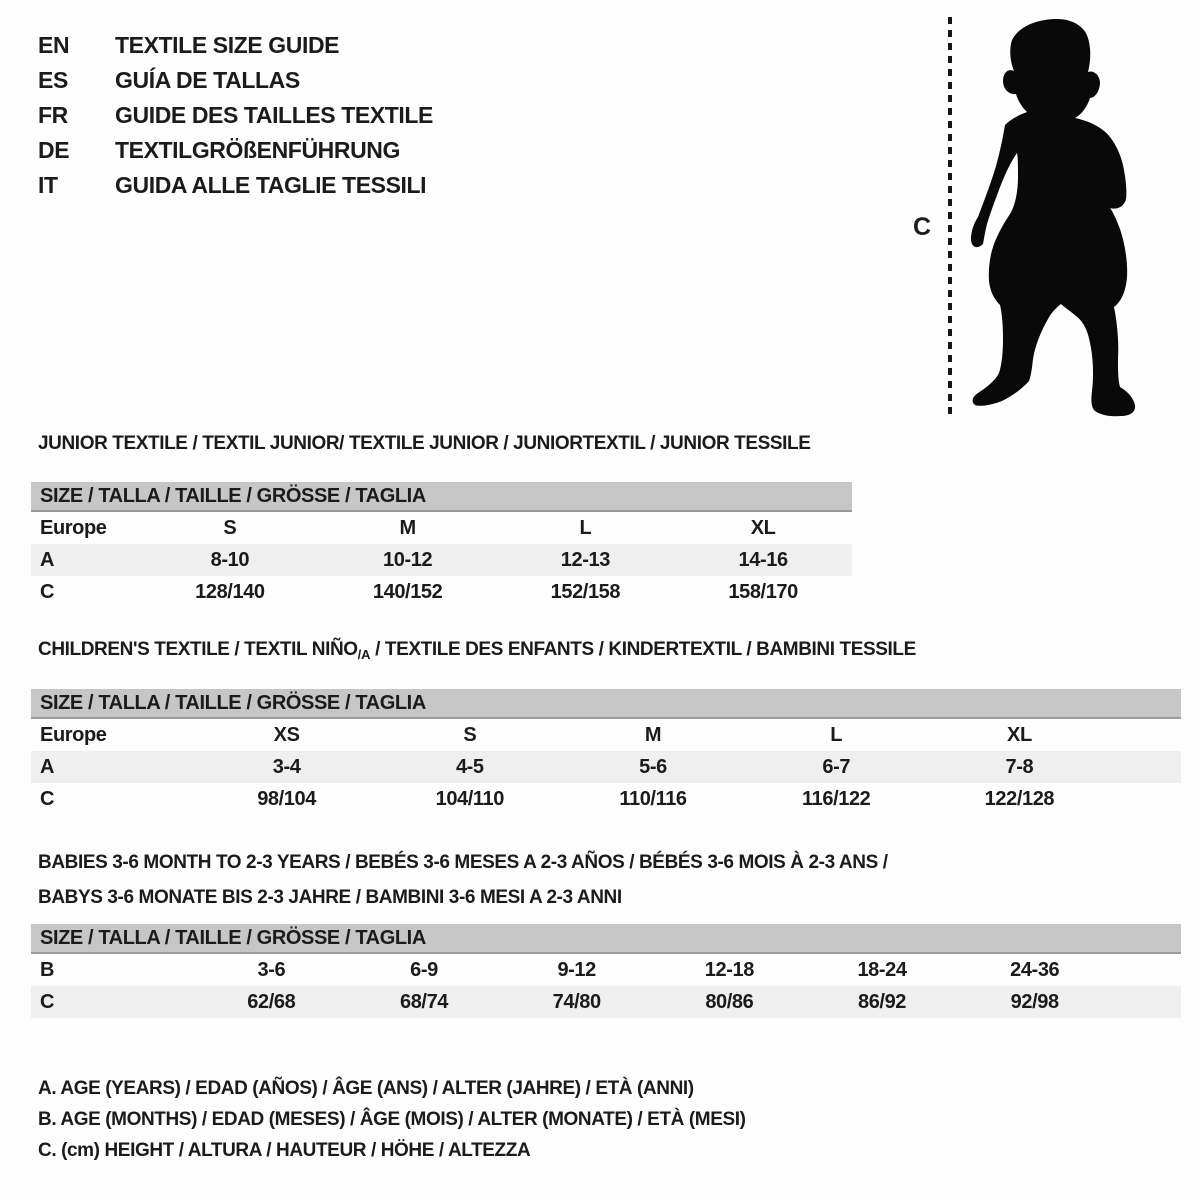 The height and width of the screenshot is (1200, 1200). I want to click on language-row-es: ES GUÍA DE TALLAS, so click(235, 80).